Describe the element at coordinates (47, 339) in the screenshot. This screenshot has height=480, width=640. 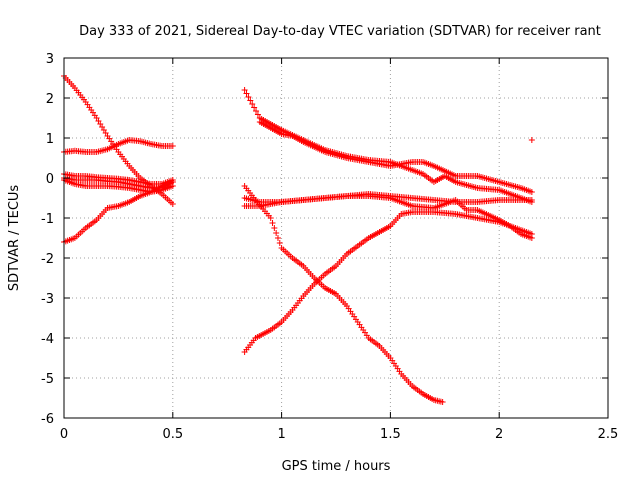
I see `y-tick-label: -4` at that location.